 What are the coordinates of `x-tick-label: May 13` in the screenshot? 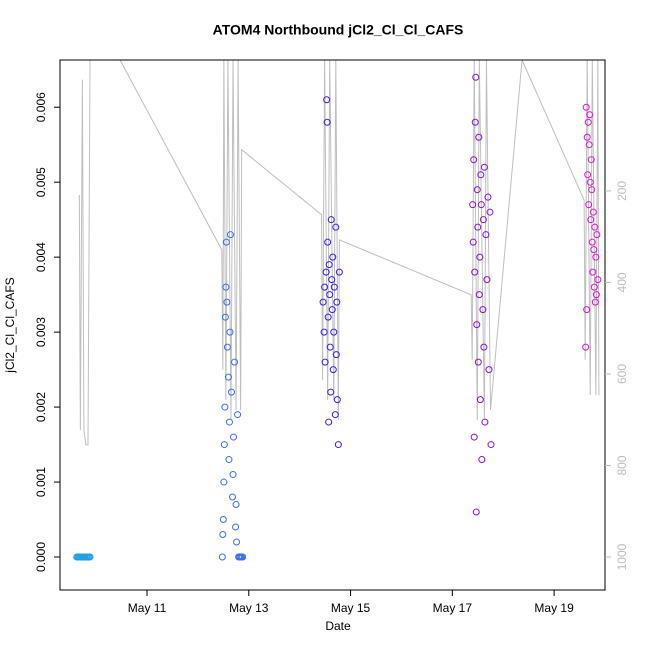 It's located at (249, 608).